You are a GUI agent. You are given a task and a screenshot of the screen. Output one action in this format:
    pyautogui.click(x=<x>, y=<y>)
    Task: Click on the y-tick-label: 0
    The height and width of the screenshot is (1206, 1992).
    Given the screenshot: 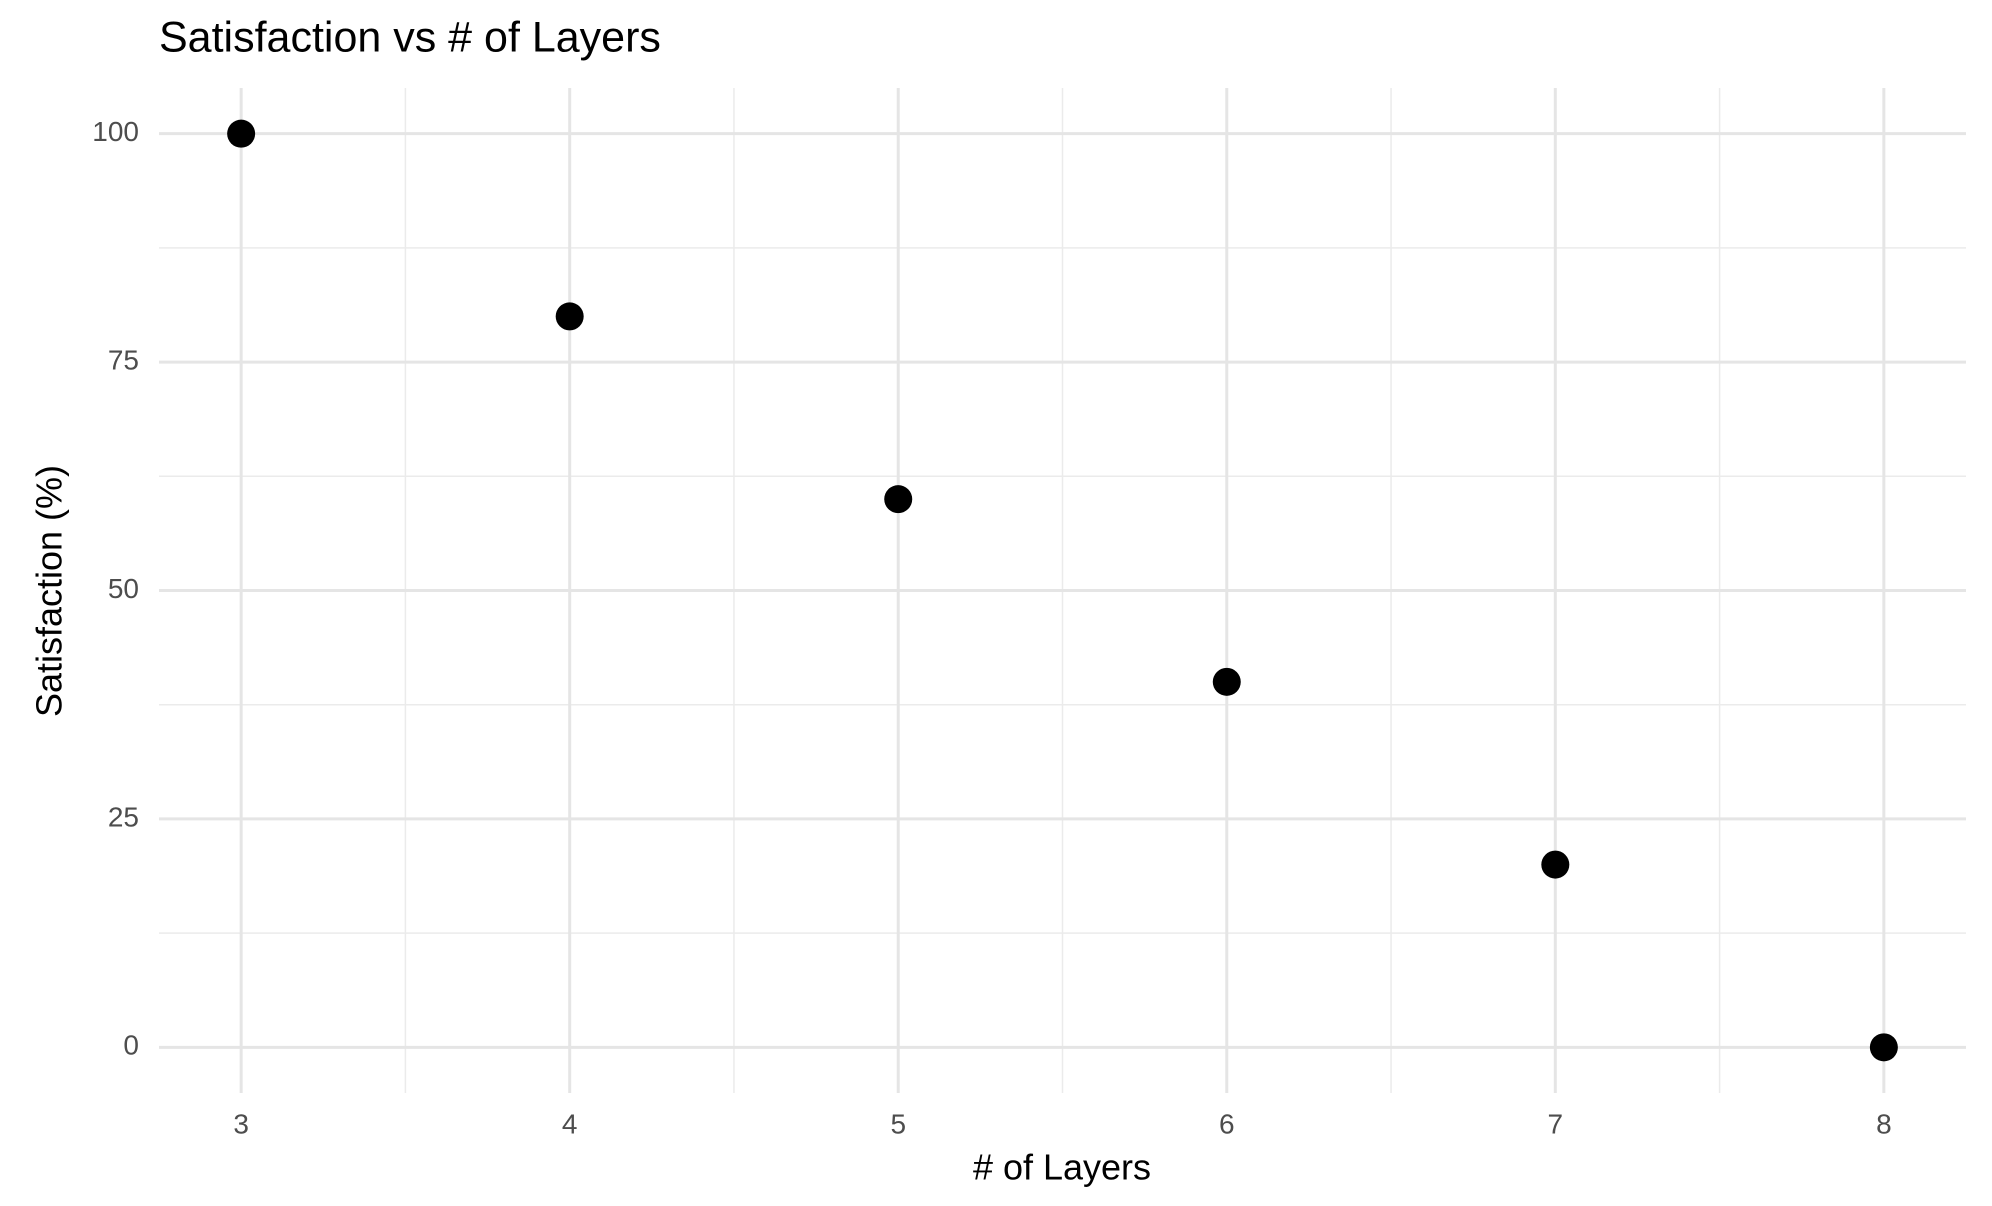 What is the action you would take?
    pyautogui.click(x=131, y=1045)
    